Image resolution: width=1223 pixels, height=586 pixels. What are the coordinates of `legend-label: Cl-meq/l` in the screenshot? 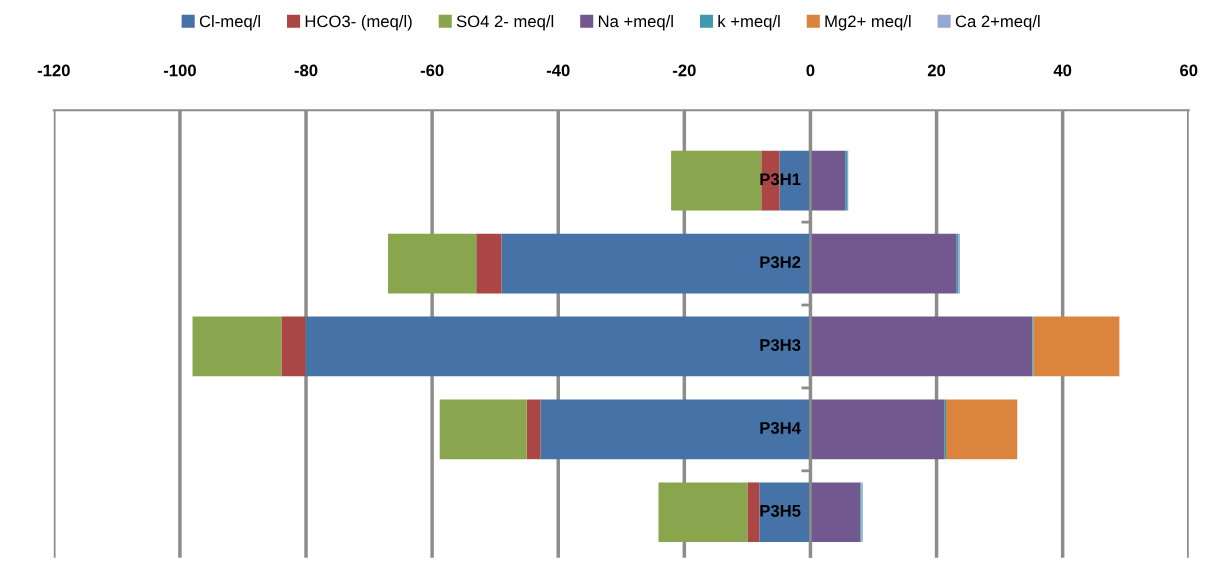 It's located at (229, 23).